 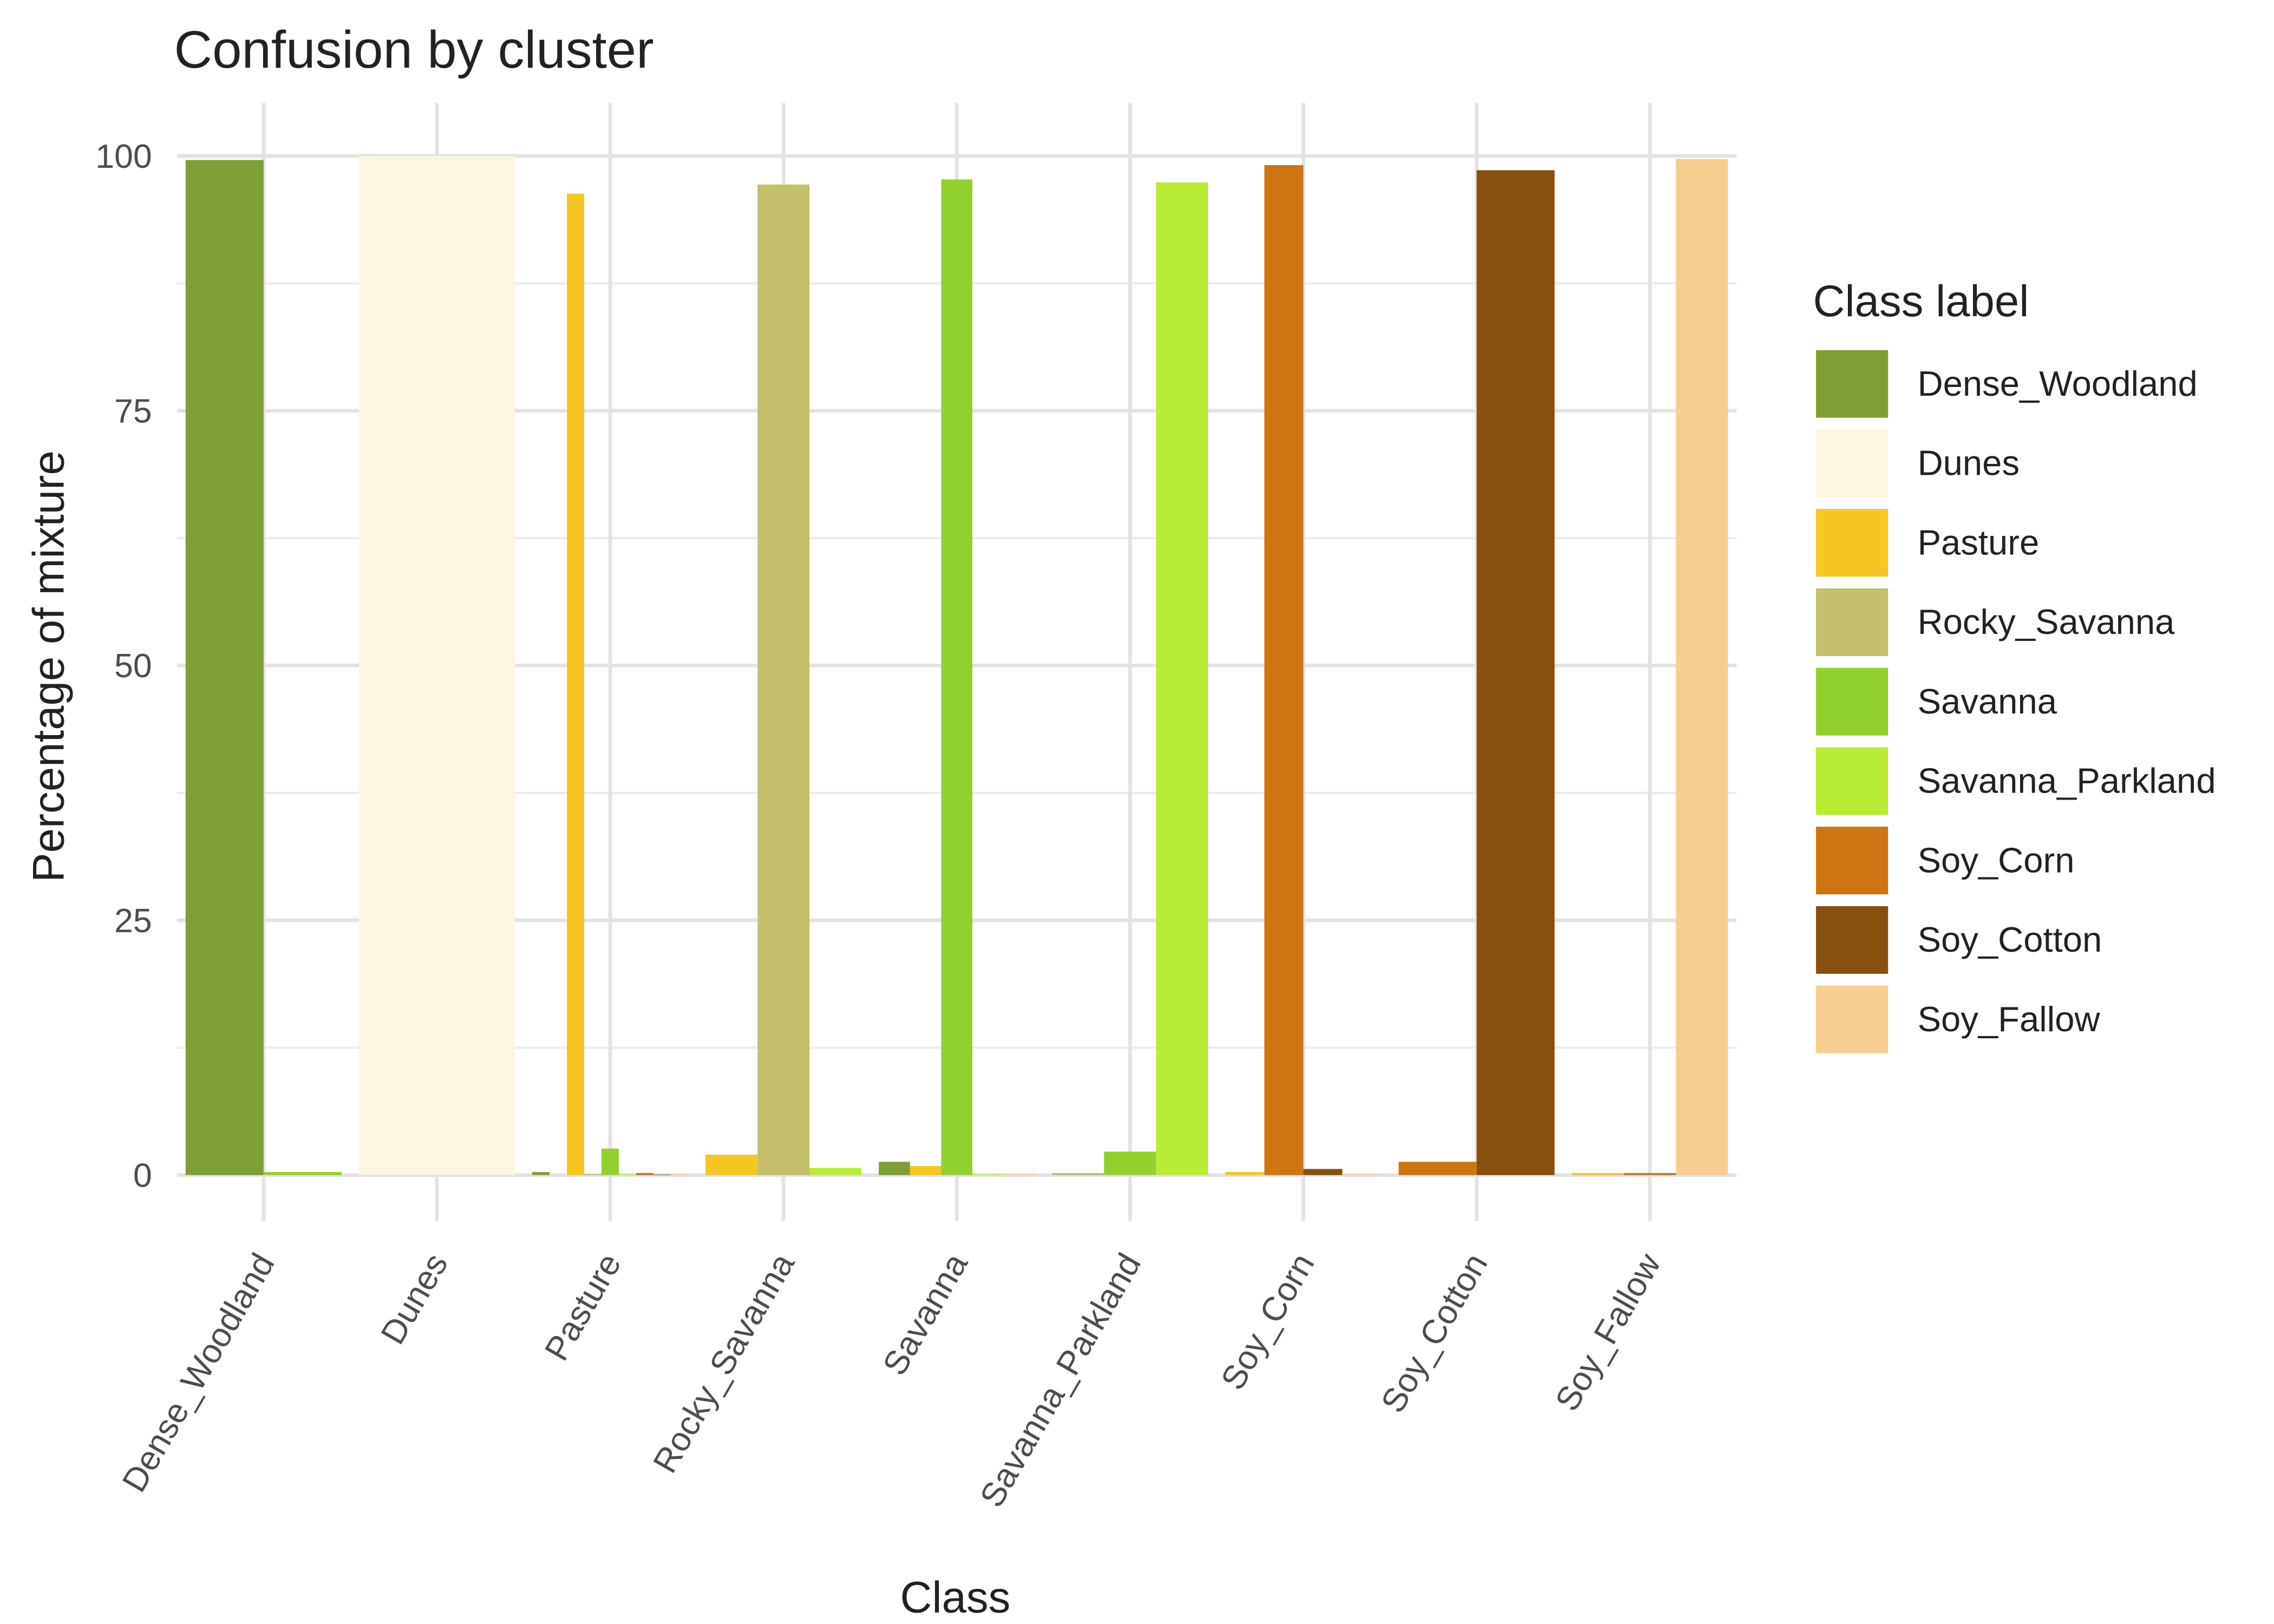 I want to click on legend-label: Rocky_Savanna, so click(x=2047, y=621).